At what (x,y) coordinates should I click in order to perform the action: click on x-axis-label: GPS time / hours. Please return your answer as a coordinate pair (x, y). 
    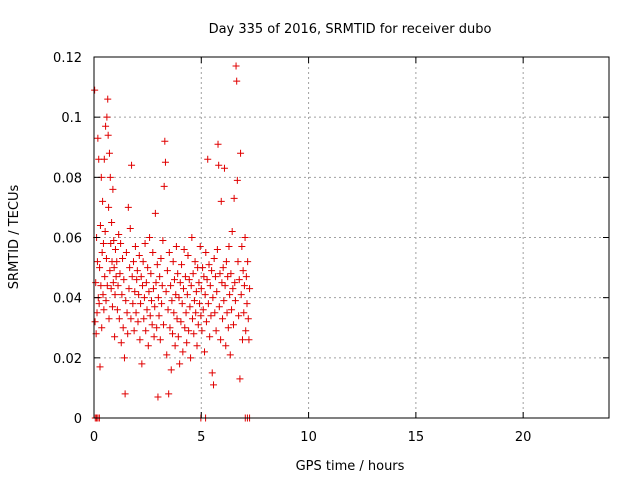
    Looking at the image, I should click on (350, 466).